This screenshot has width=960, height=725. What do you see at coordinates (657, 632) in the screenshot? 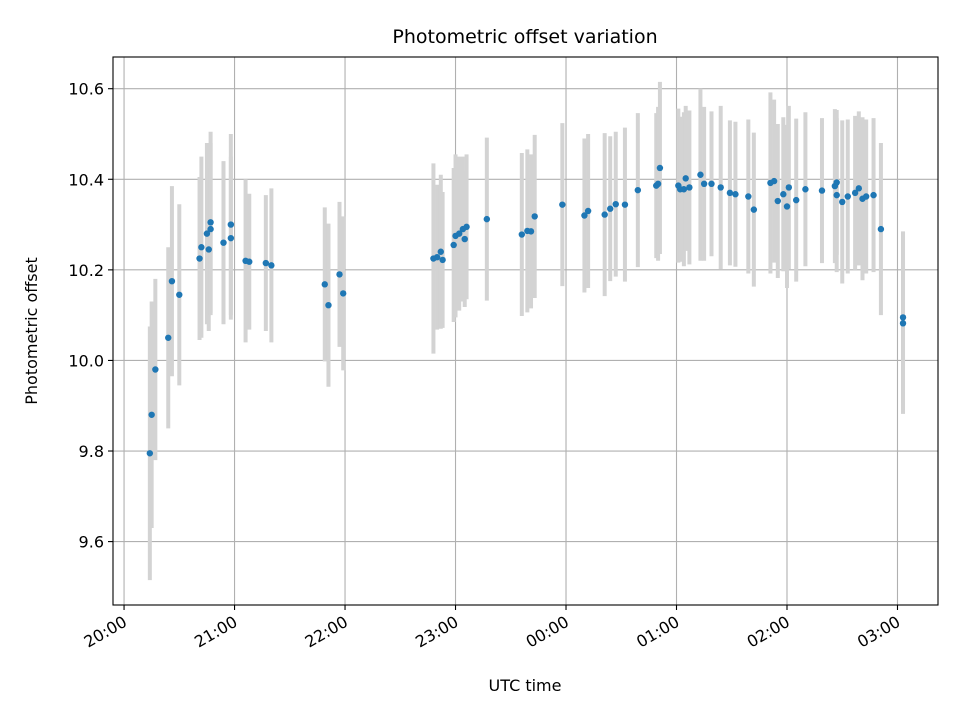
I see `x-tick-label: 01:00` at bounding box center [657, 632].